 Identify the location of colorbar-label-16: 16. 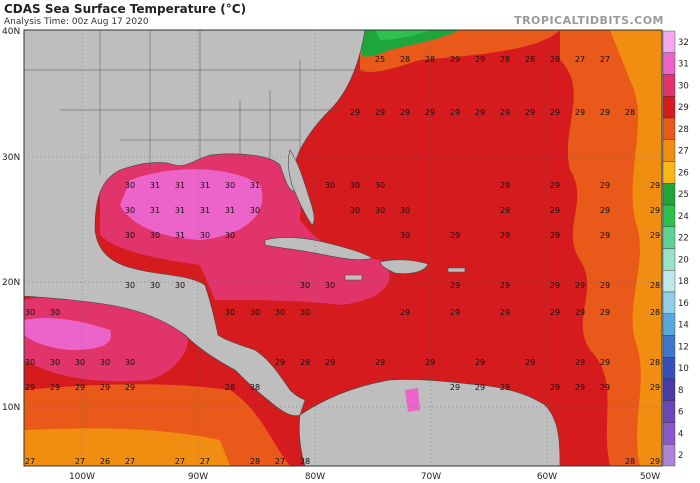
(683, 304).